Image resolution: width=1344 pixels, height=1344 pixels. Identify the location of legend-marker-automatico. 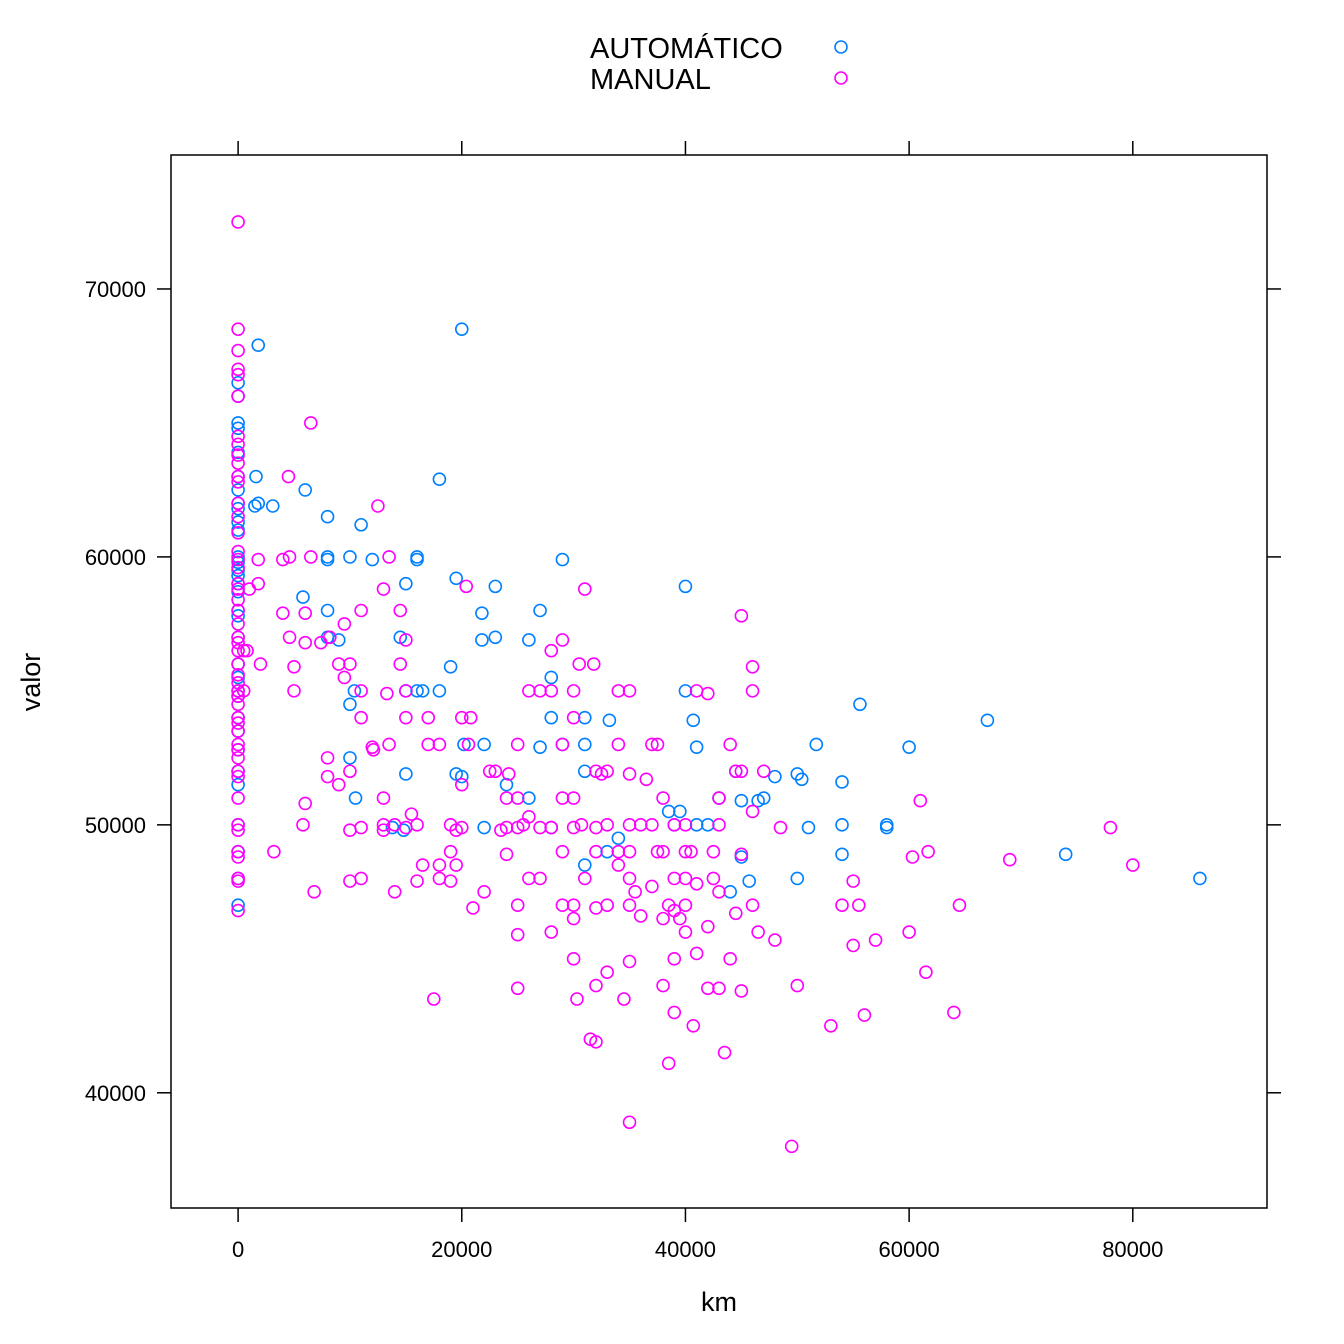
(841, 47).